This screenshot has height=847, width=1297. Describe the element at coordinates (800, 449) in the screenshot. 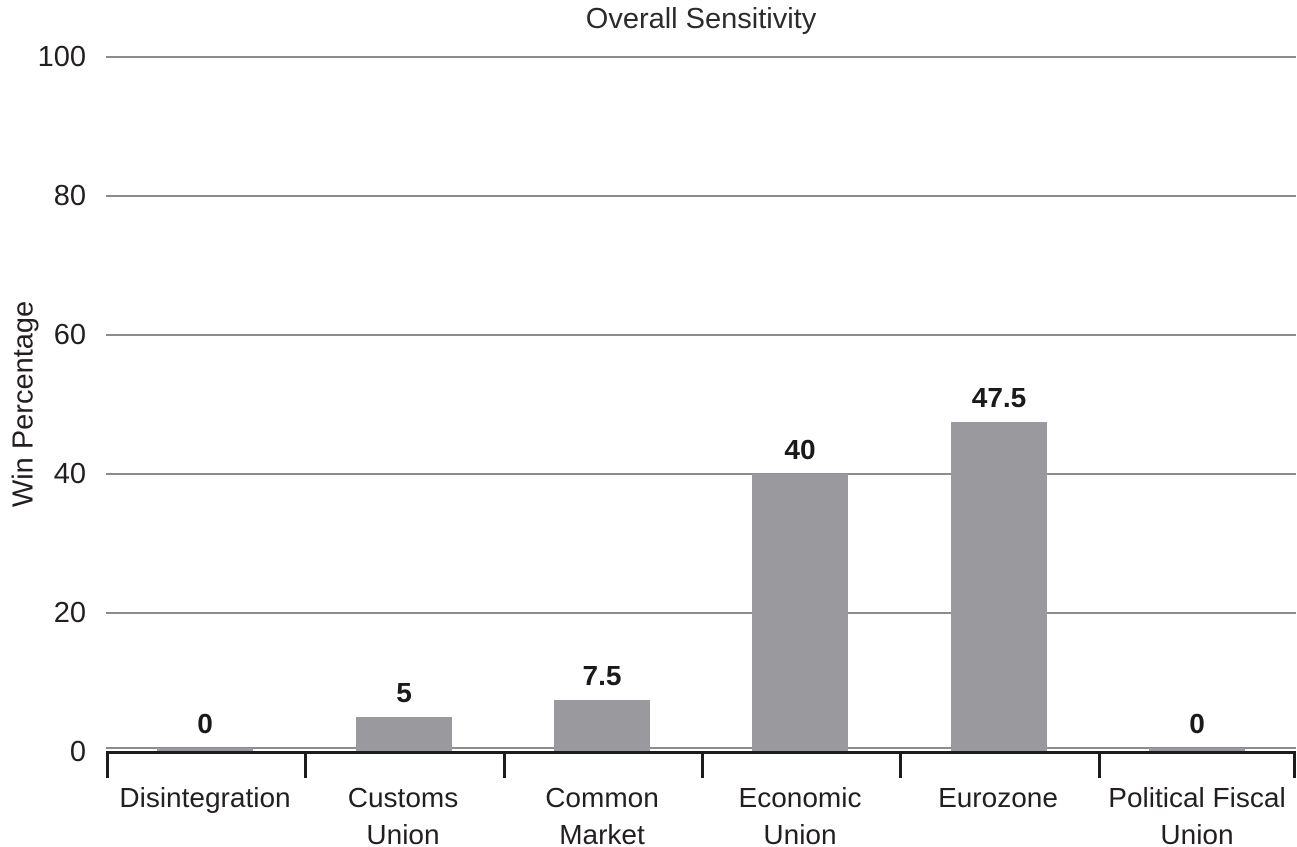

I see `bar-value-label-3: 40` at that location.